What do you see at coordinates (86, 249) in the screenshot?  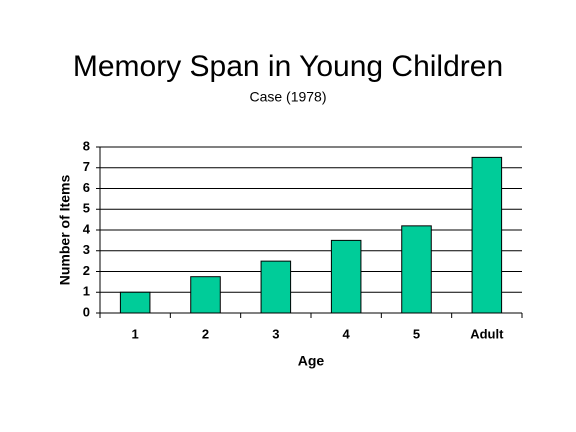 I see `y-tick-label: 3` at bounding box center [86, 249].